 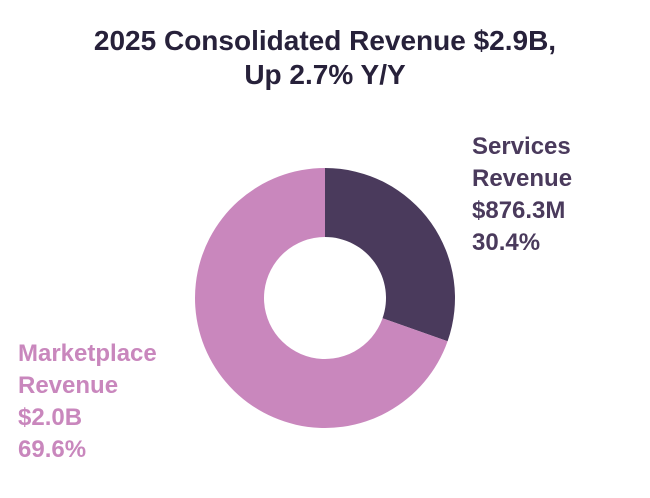 What do you see at coordinates (519, 210) in the screenshot?
I see `services-value: $876.3M` at bounding box center [519, 210].